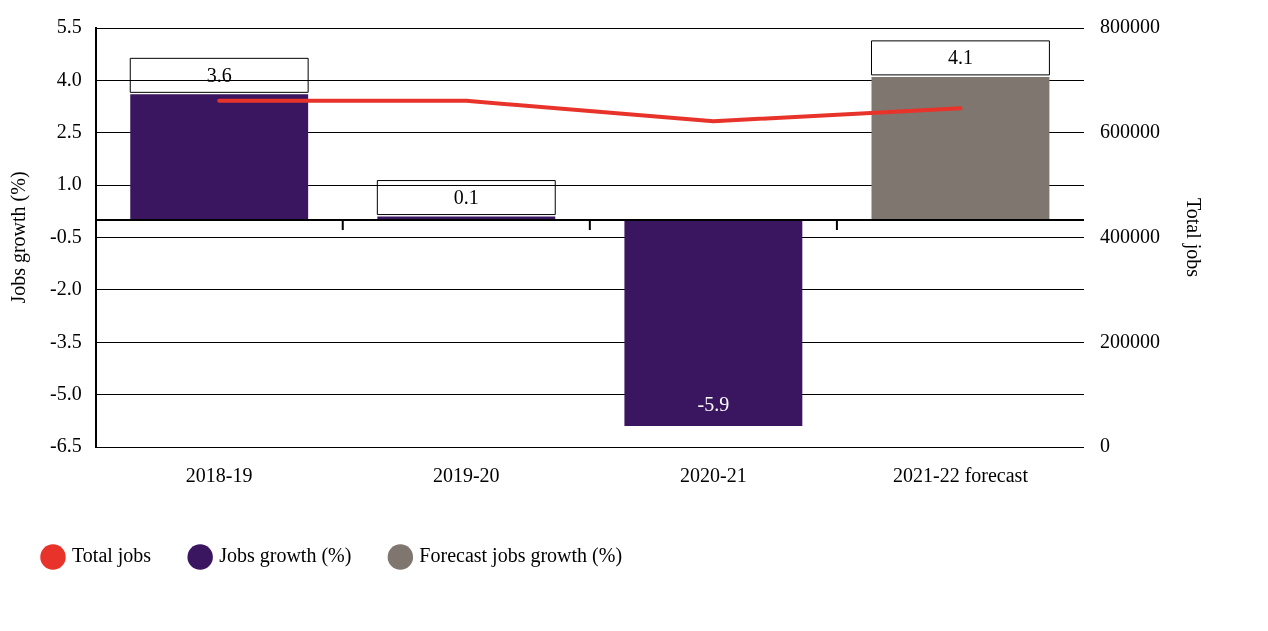  I want to click on legend-label: Jobs growth (%), so click(285, 556).